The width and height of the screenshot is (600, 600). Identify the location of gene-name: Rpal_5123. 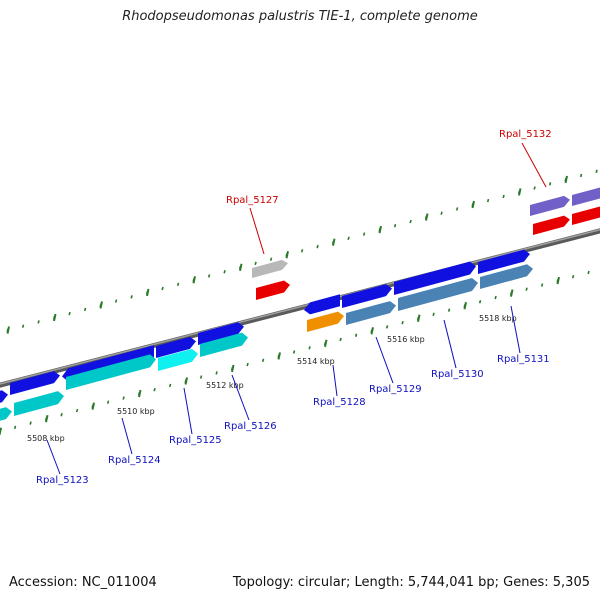
(62, 480).